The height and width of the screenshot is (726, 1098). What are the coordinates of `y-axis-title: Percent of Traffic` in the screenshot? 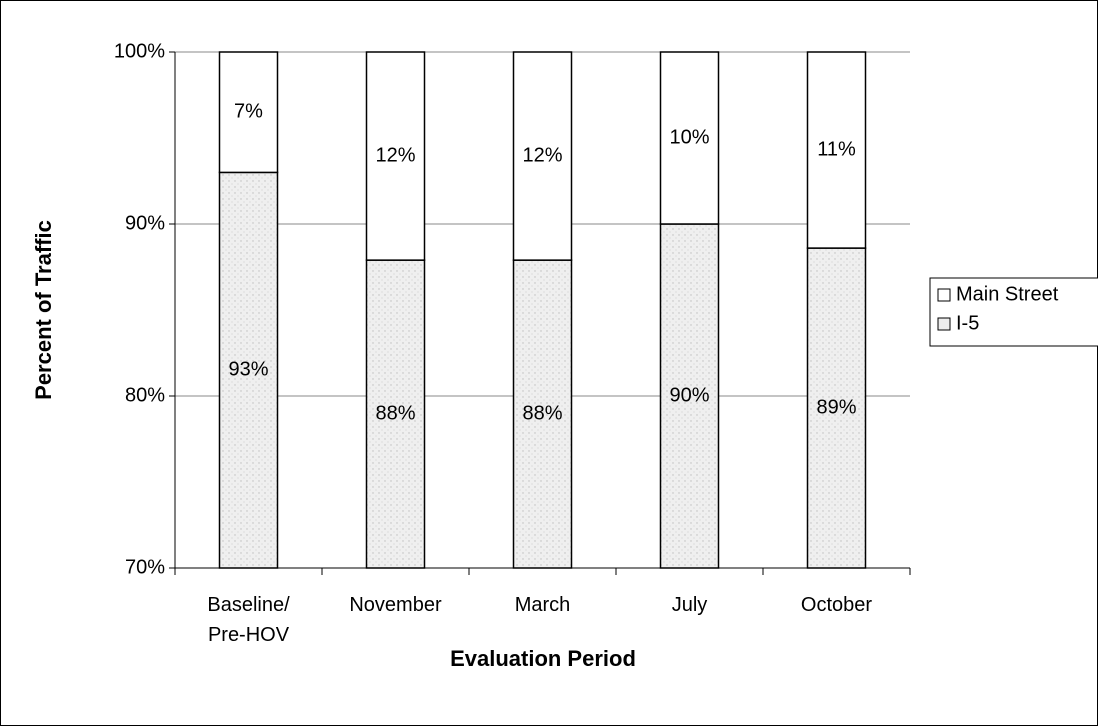 It's located at (43, 310).